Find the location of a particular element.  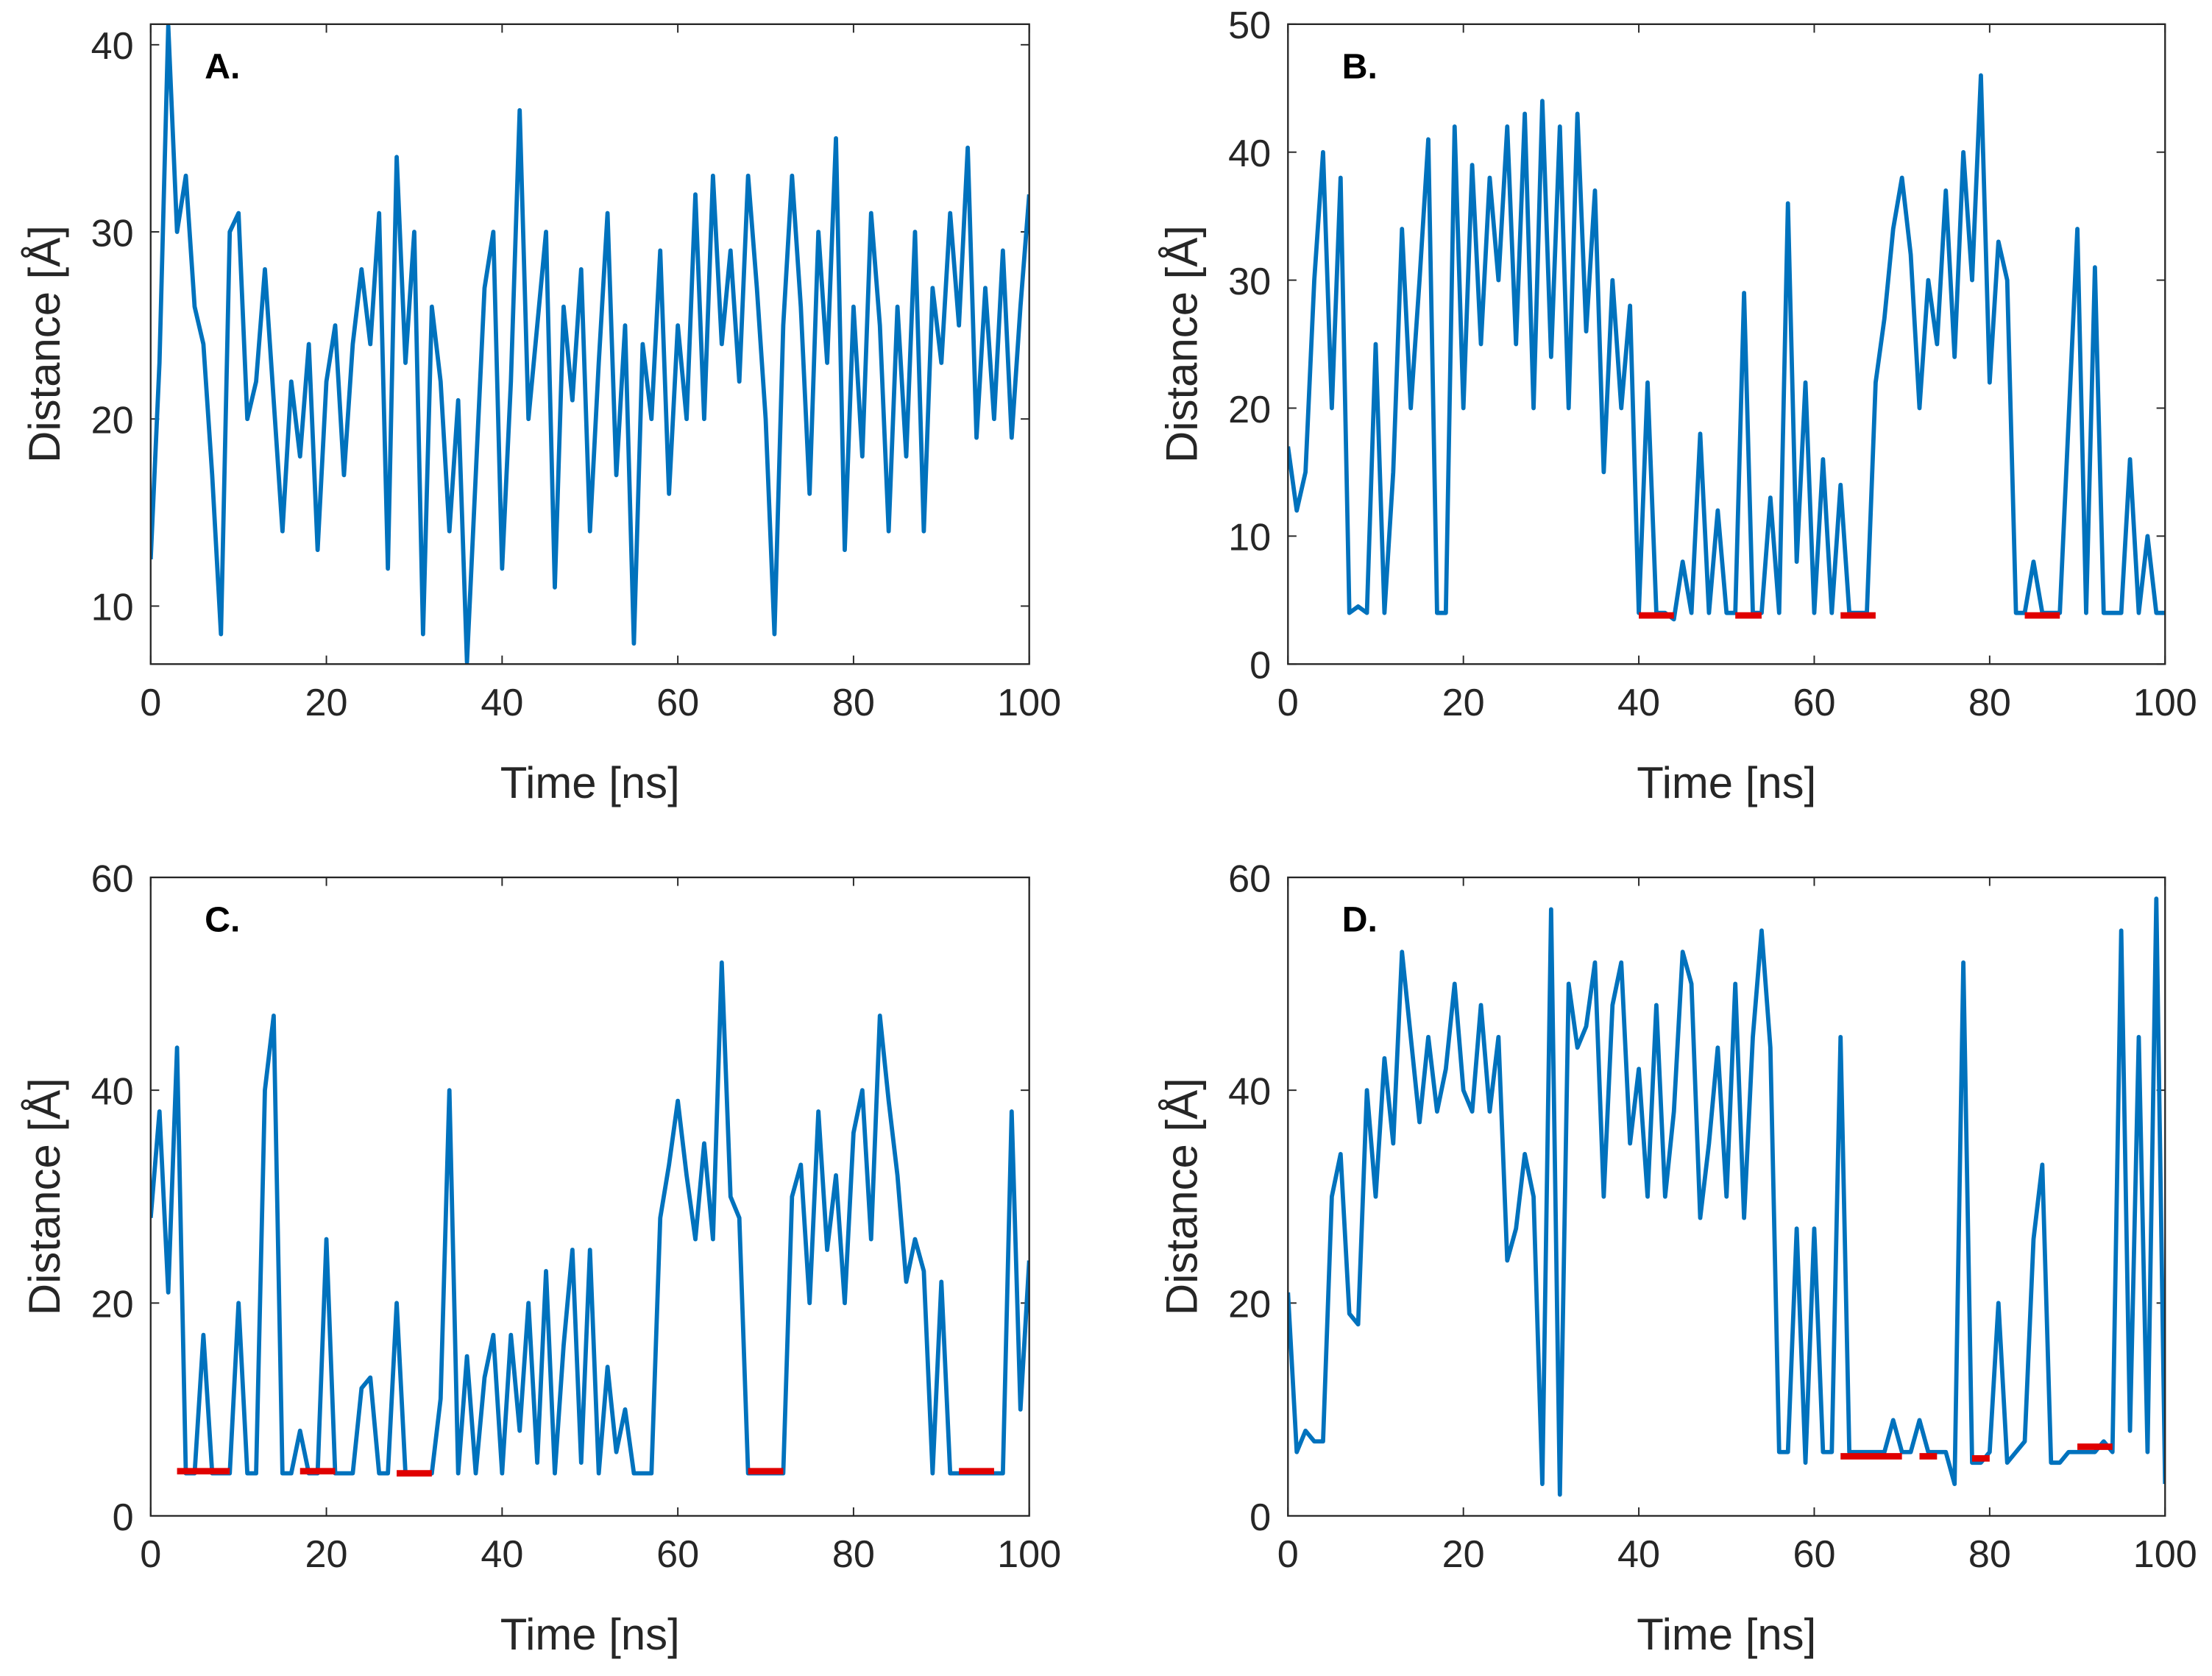

panel-label: A. is located at coordinates (223, 66).